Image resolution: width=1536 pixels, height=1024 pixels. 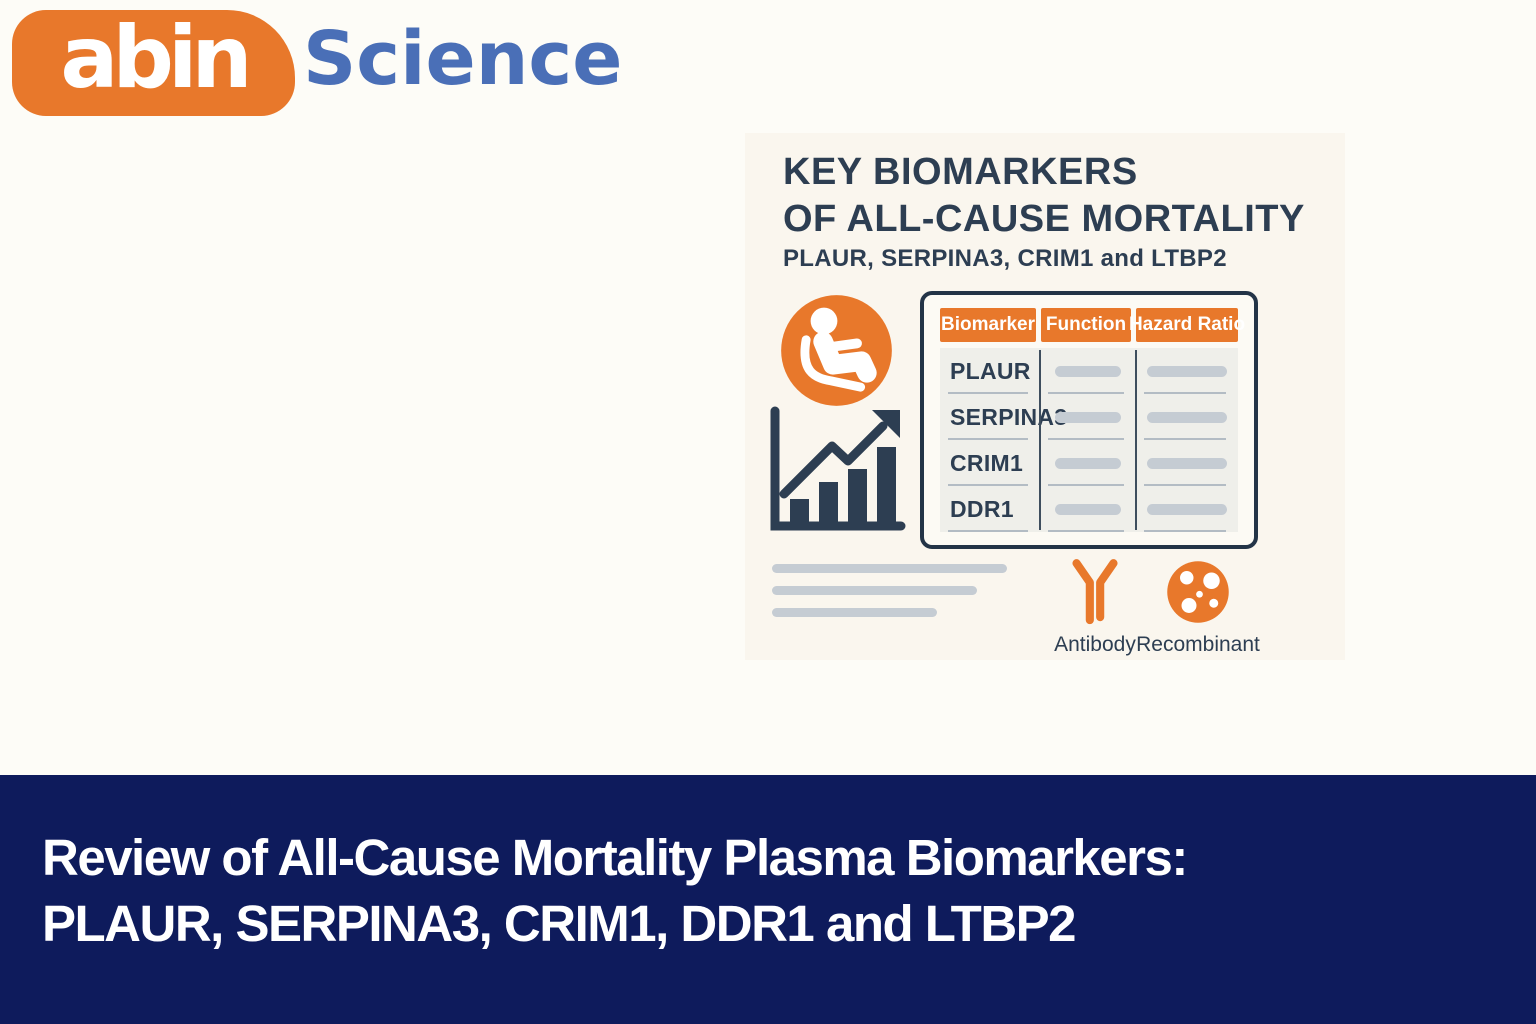 What do you see at coordinates (1095, 644) in the screenshot?
I see `antibody-label: Antibody` at bounding box center [1095, 644].